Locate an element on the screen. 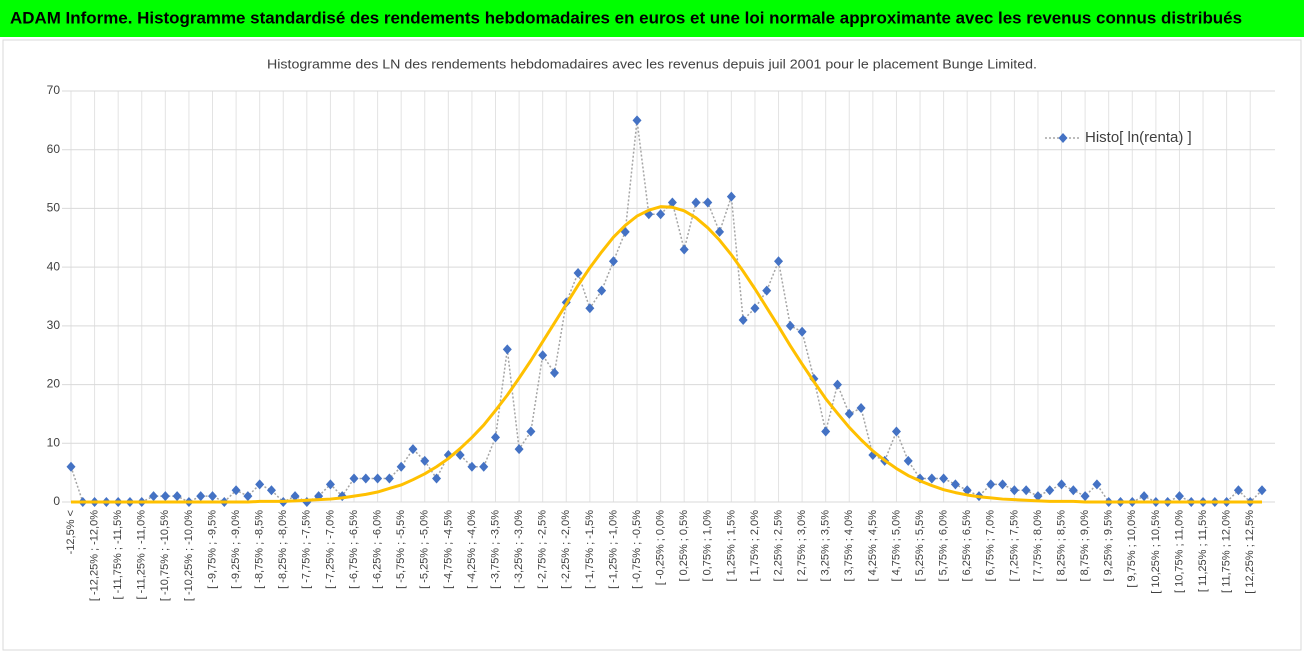 The image size is (1304, 653). x-tick-label: [ 0,25% ; 0,5% is located at coordinates (684, 546).